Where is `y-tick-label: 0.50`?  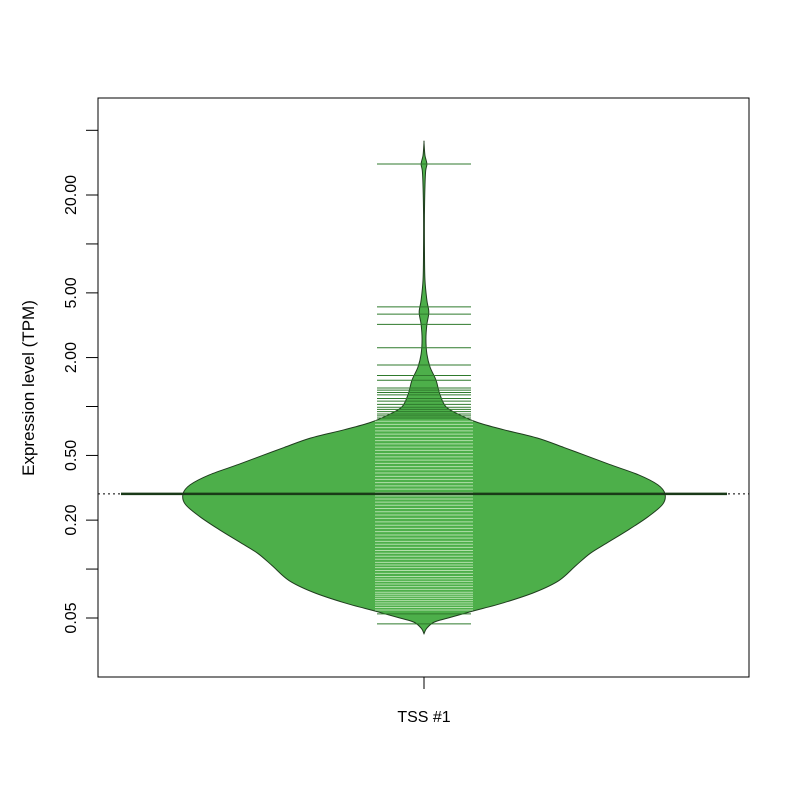 y-tick-label: 0.50 is located at coordinates (71, 455).